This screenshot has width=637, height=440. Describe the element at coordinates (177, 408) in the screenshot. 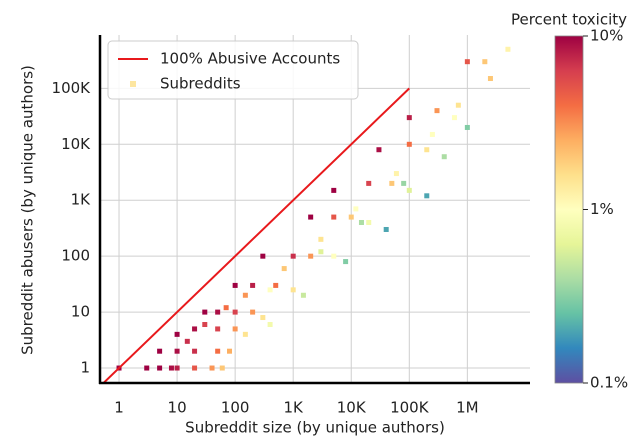

I see `x-tick-label: 10` at that location.